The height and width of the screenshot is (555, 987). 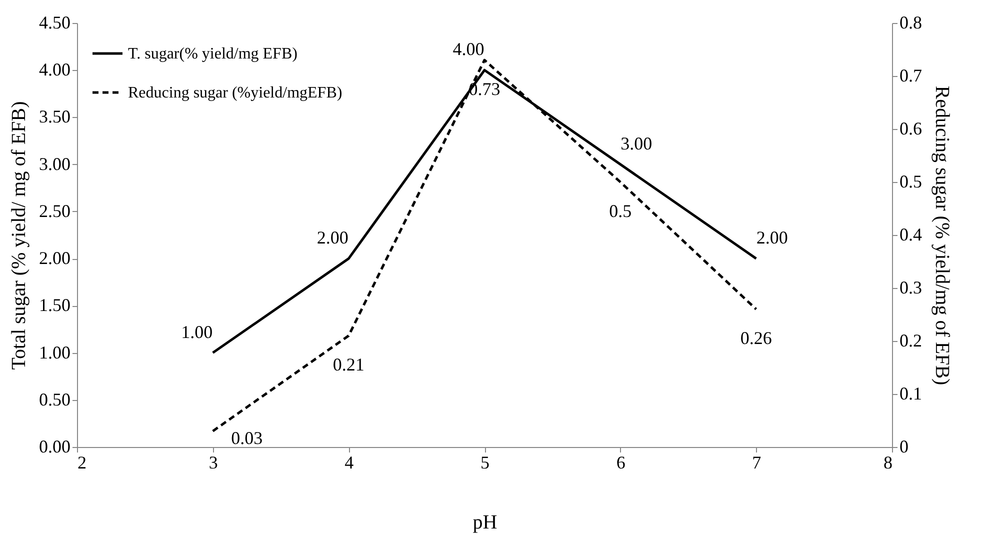 I want to click on x-tick-label: 4, so click(x=349, y=462).